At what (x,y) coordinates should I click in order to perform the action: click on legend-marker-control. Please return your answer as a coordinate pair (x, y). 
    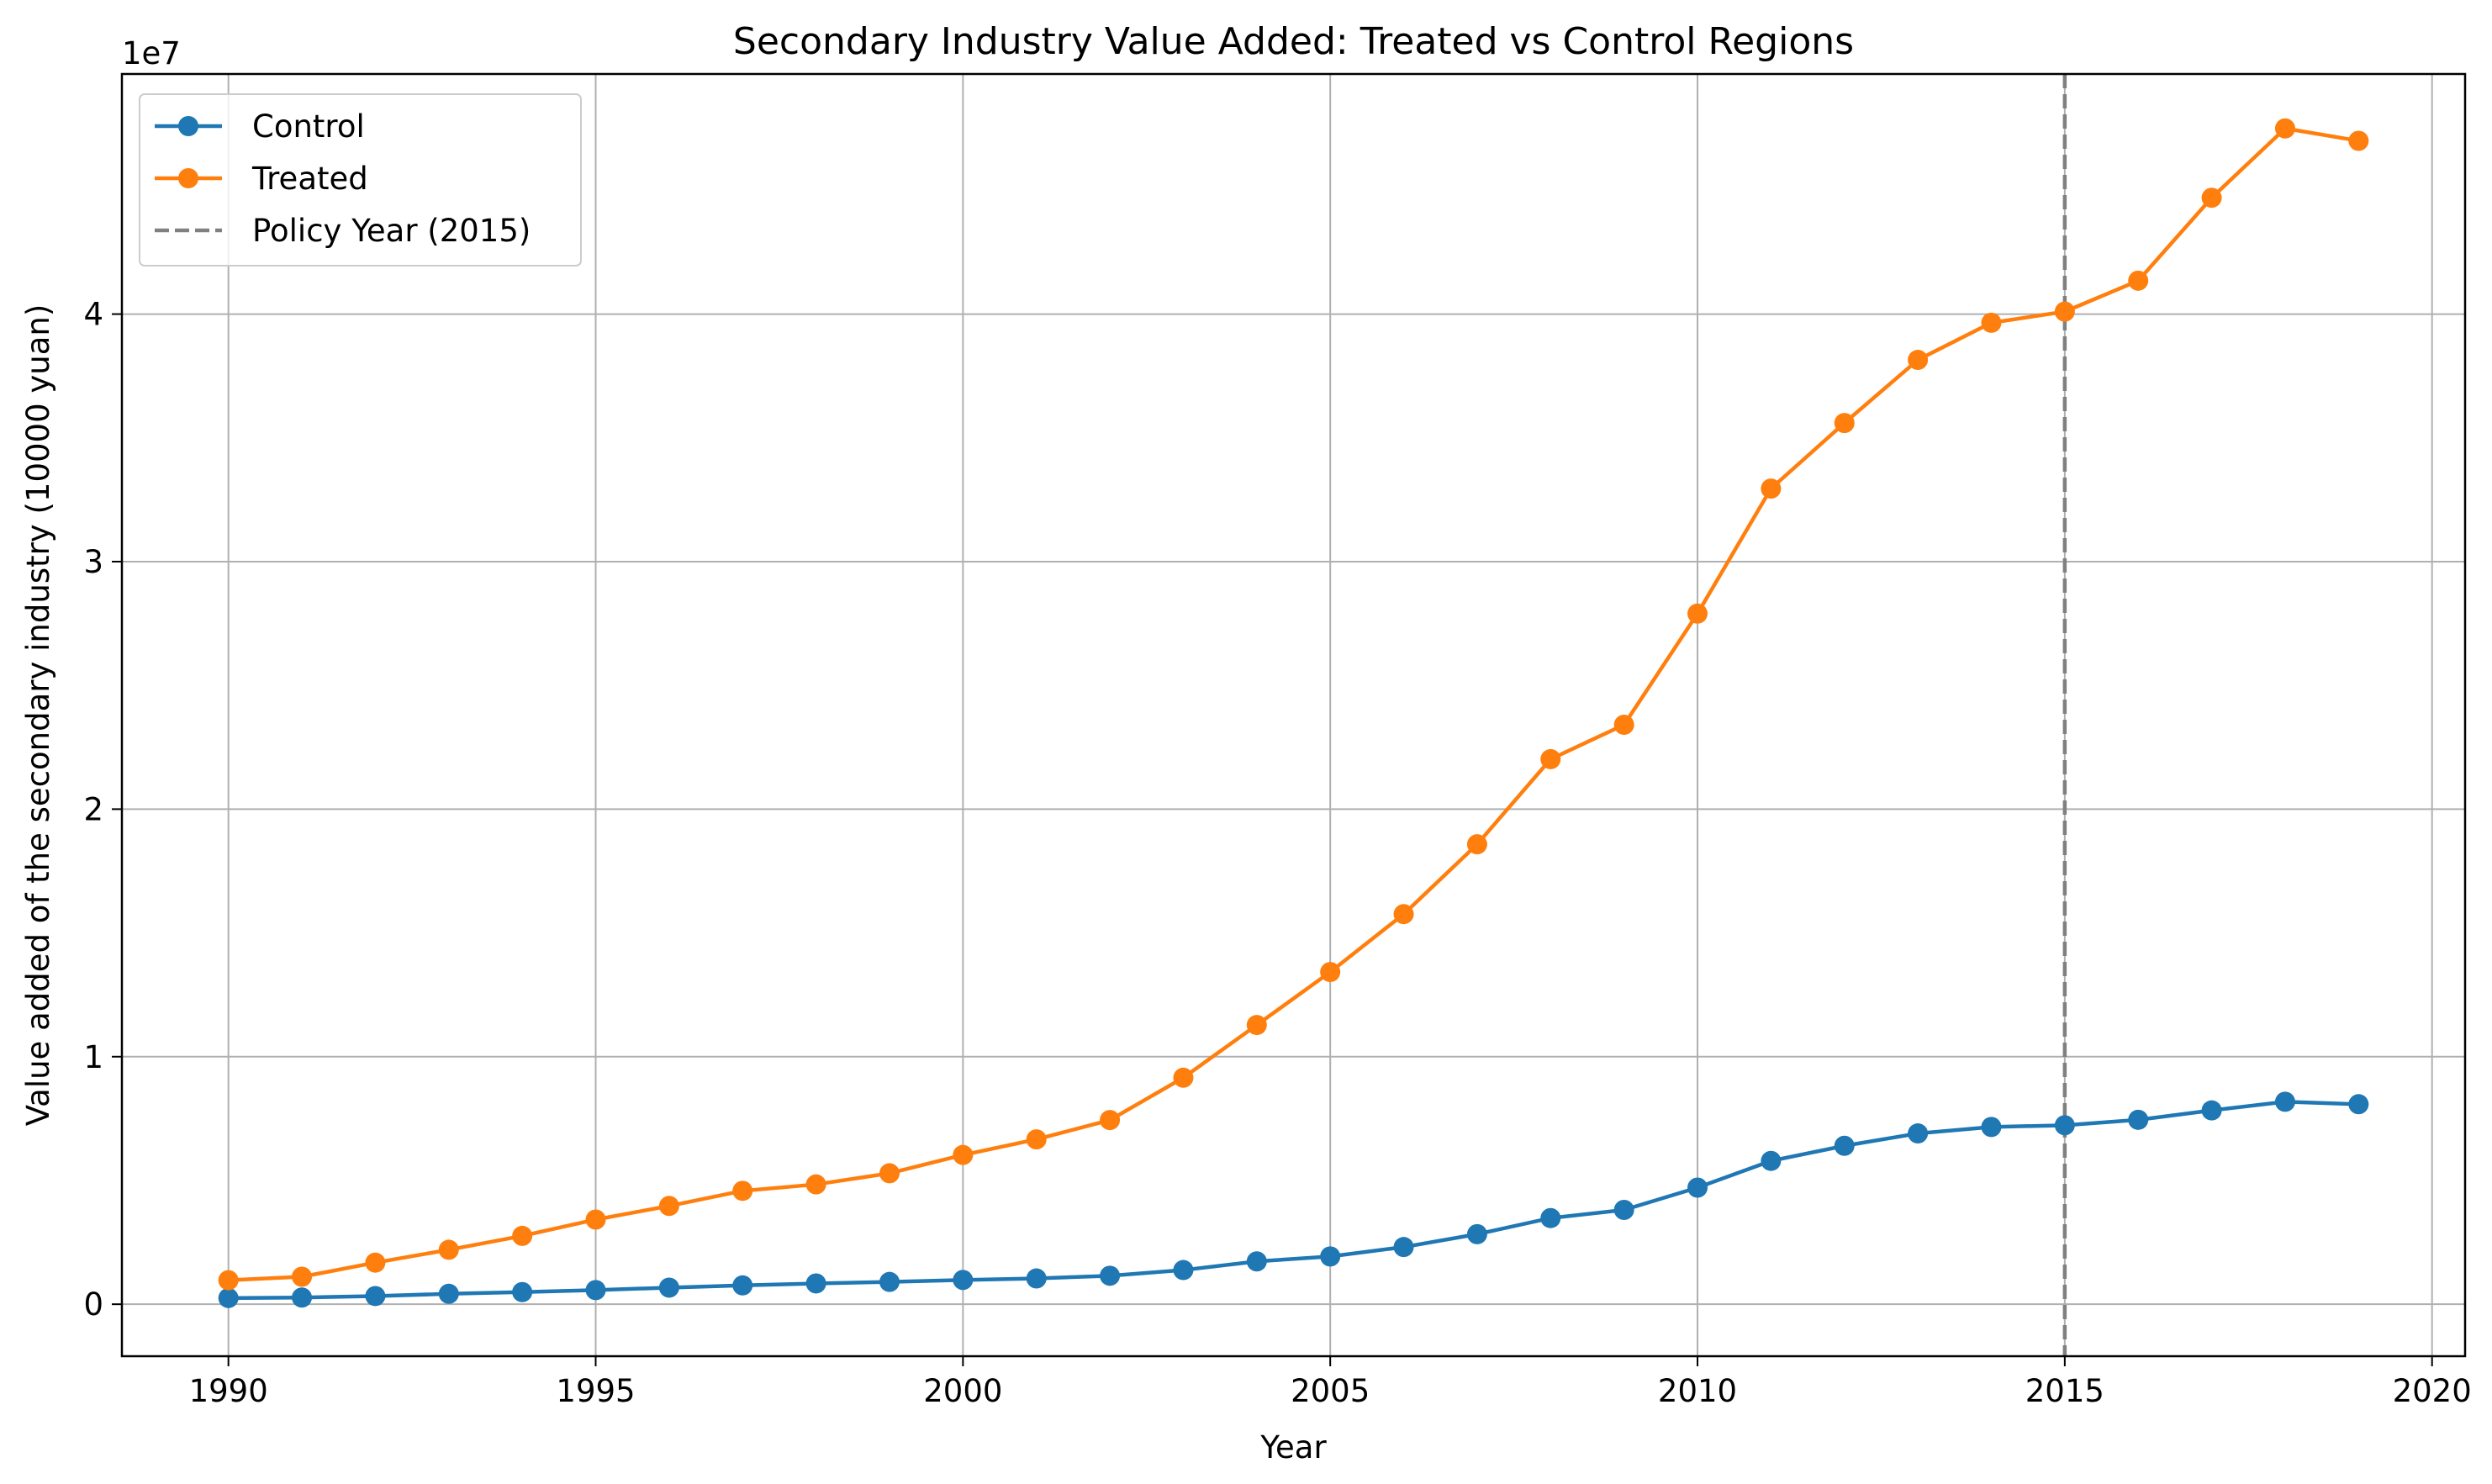
    Looking at the image, I should click on (188, 126).